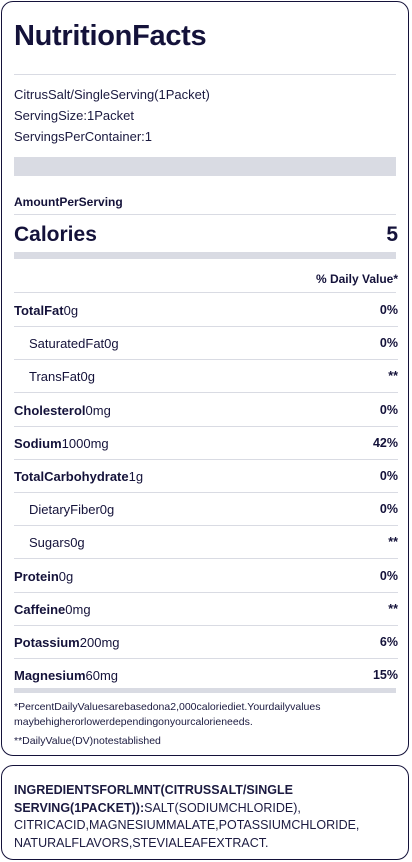 The width and height of the screenshot is (412, 862). I want to click on nutrient-name: Sodium, so click(38, 443).